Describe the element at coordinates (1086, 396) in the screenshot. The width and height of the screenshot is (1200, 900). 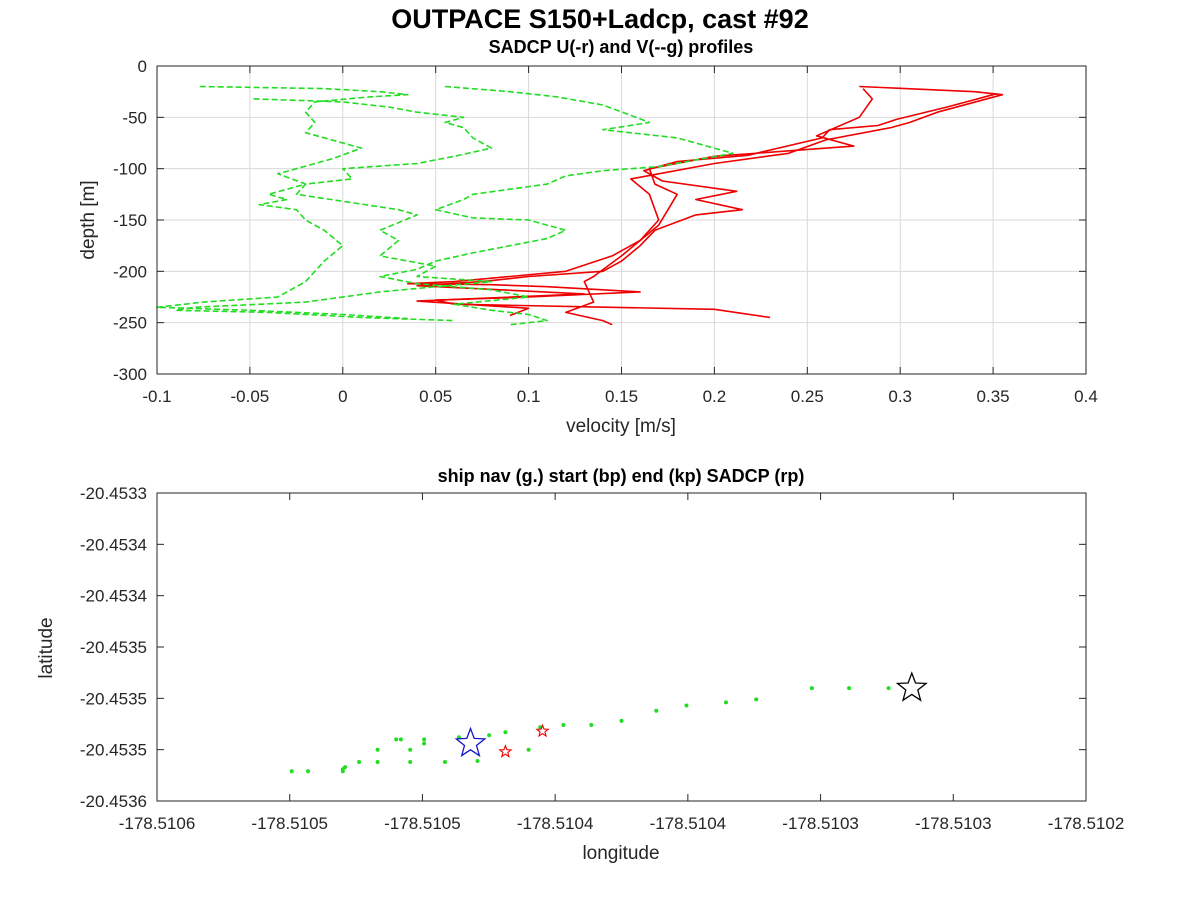
I see `profile-x-tick-label: 0.4` at that location.